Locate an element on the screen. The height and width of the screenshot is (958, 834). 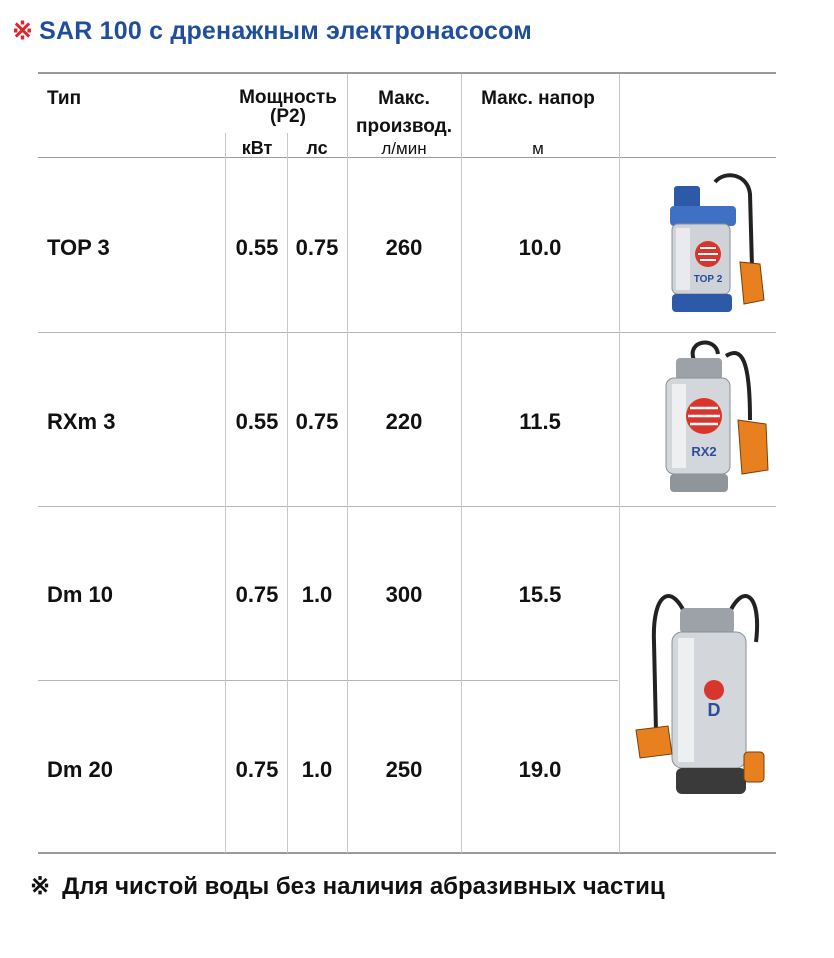
header-flow-unit: л/мин is located at coordinates (404, 148).